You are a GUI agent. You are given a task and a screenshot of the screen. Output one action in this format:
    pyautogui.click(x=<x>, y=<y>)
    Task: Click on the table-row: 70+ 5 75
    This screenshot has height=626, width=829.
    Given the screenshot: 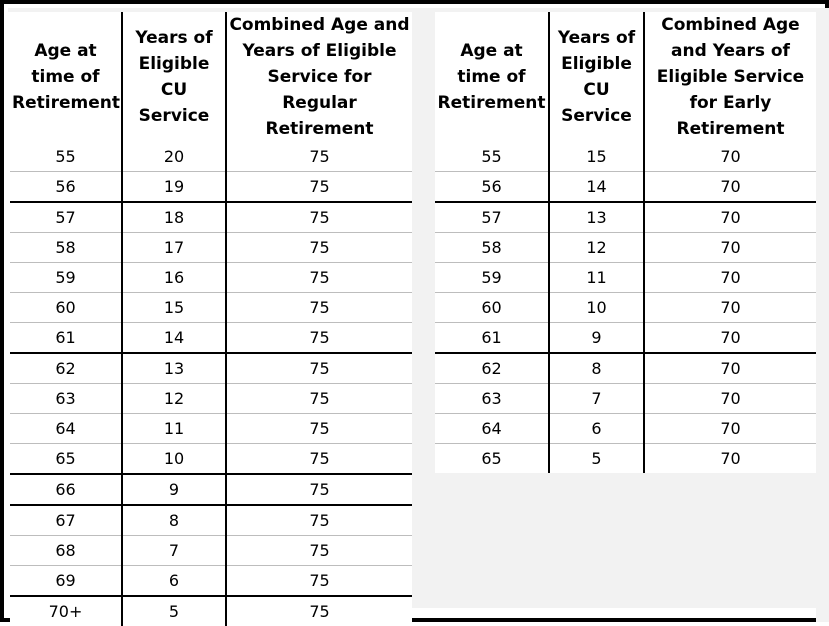 What is the action you would take?
    pyautogui.click(x=211, y=610)
    